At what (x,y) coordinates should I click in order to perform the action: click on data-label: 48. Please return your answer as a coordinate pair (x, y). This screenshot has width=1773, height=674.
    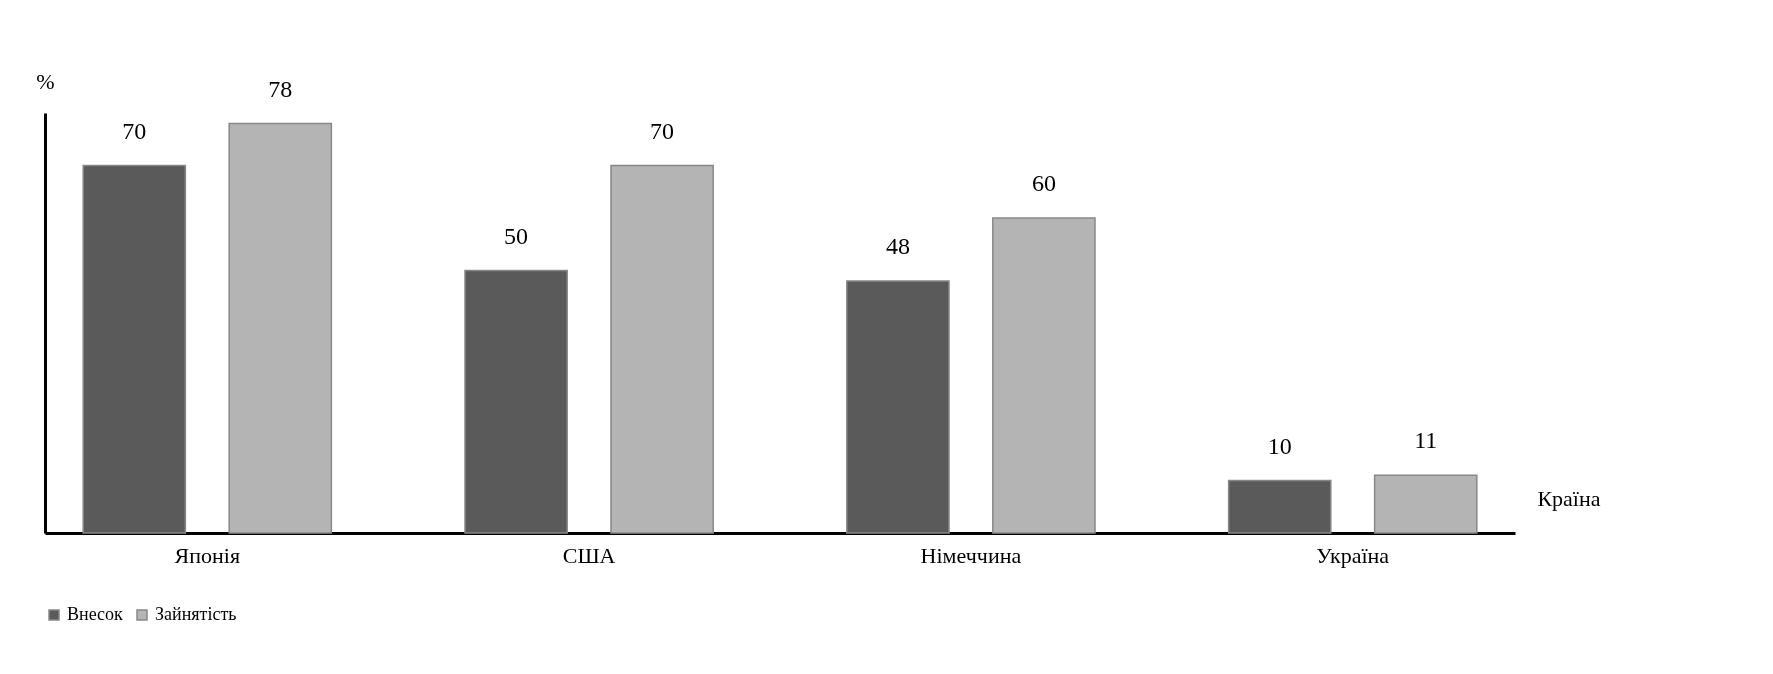
    Looking at the image, I should click on (897, 246).